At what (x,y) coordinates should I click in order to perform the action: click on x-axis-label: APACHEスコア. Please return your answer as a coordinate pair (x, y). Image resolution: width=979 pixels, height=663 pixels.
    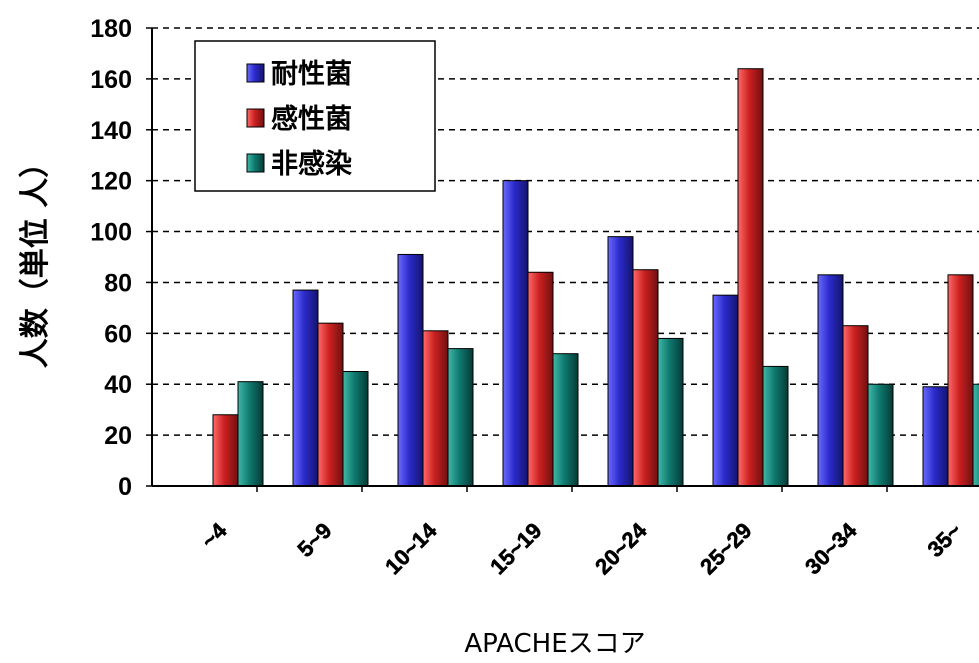
    Looking at the image, I should click on (554, 644).